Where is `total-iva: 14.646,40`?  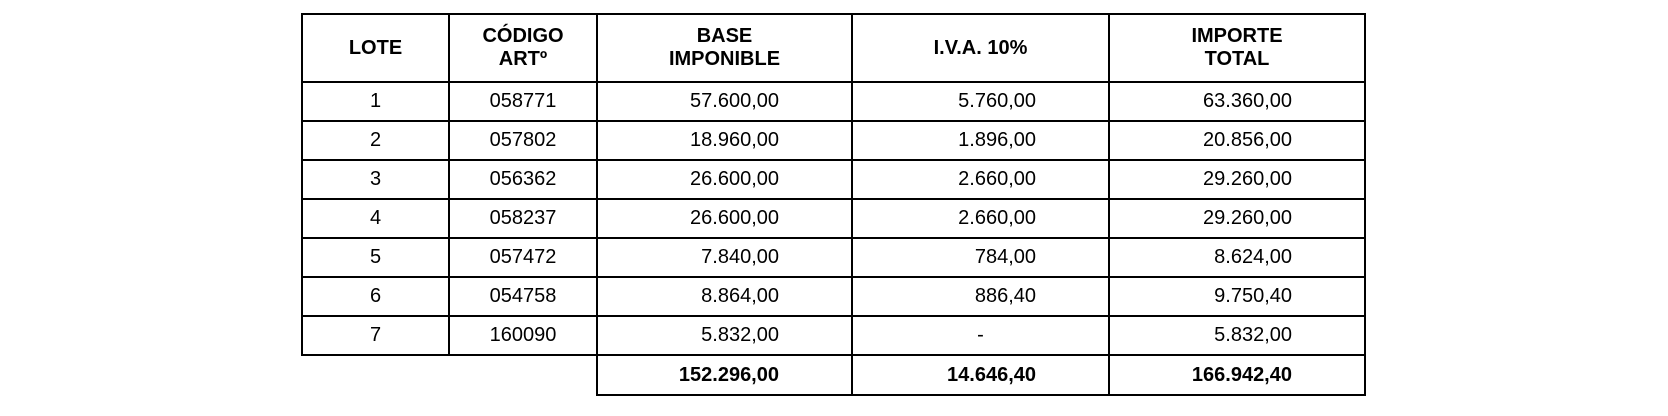 total-iva: 14.646,40 is located at coordinates (980, 375).